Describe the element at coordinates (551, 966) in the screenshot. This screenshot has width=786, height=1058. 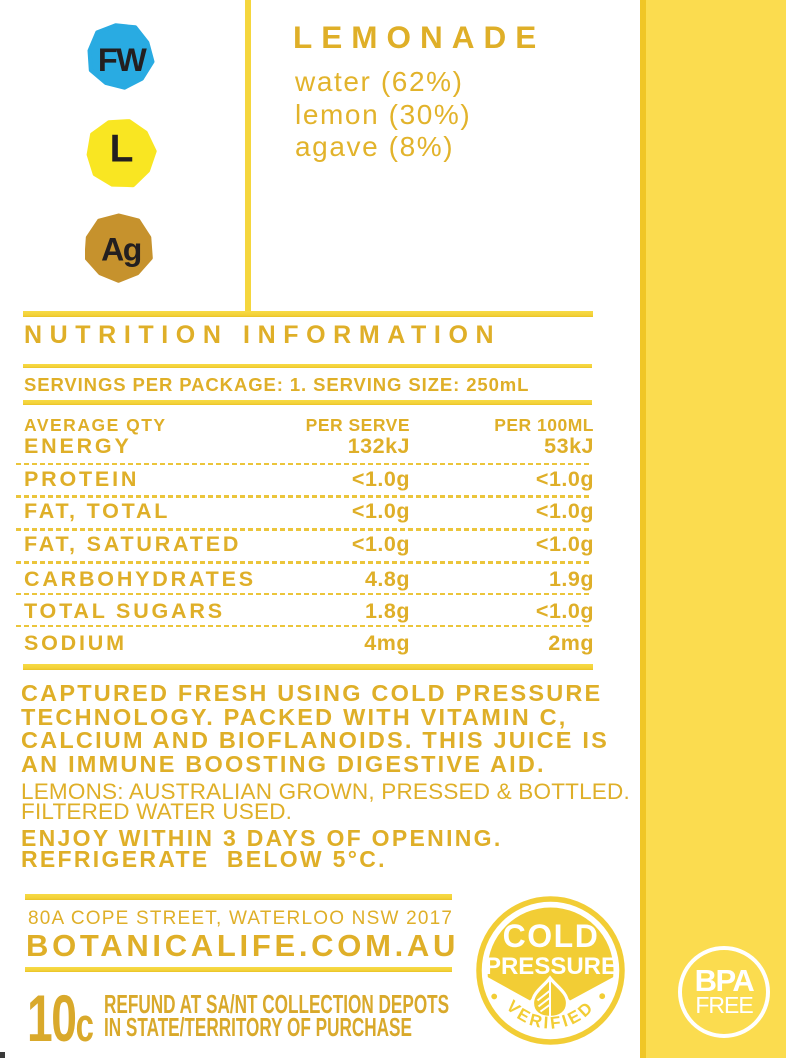
I see `svg-text: PRESSURE` at that location.